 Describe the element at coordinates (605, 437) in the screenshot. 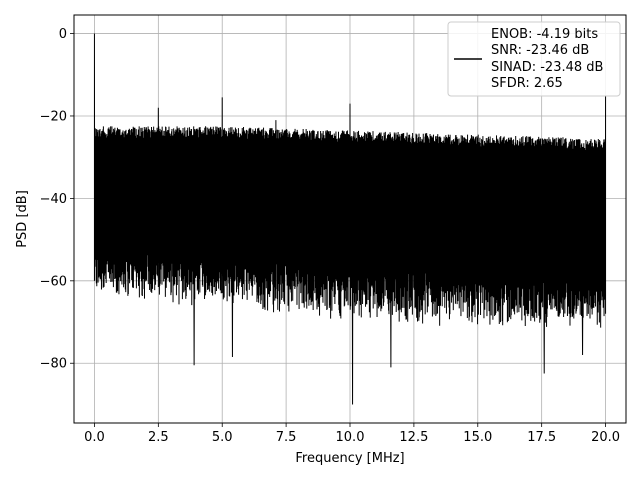

I see `x-tick-label: 20.0` at that location.